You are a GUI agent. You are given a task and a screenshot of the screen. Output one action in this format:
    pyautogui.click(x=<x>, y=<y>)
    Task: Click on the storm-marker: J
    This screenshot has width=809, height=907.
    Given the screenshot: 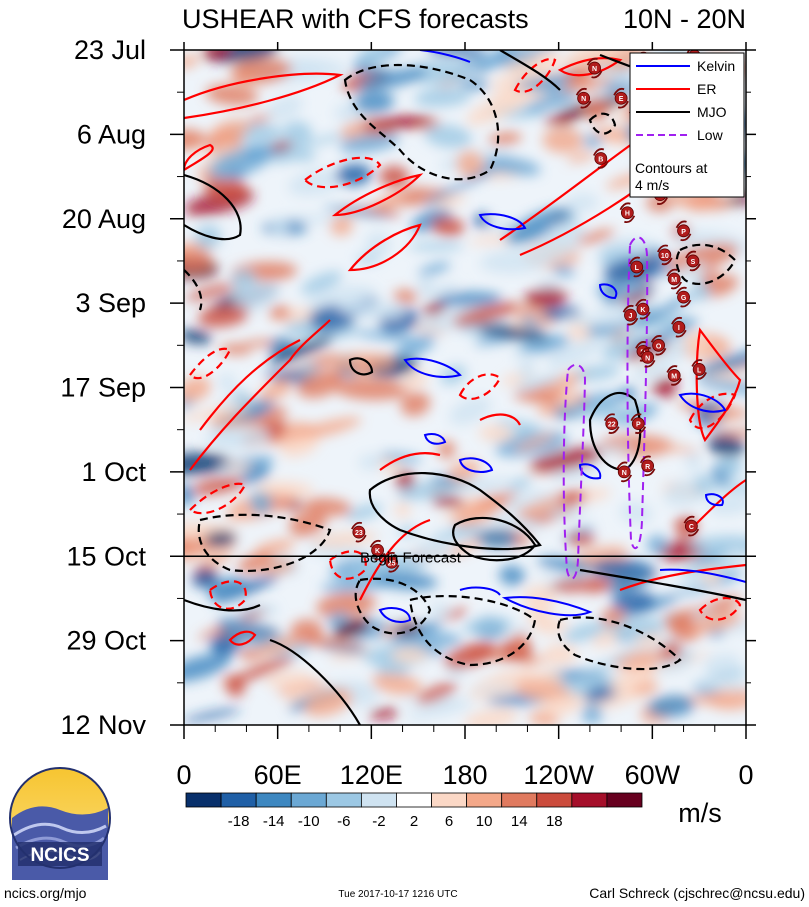 What is the action you would take?
    pyautogui.click(x=630, y=315)
    